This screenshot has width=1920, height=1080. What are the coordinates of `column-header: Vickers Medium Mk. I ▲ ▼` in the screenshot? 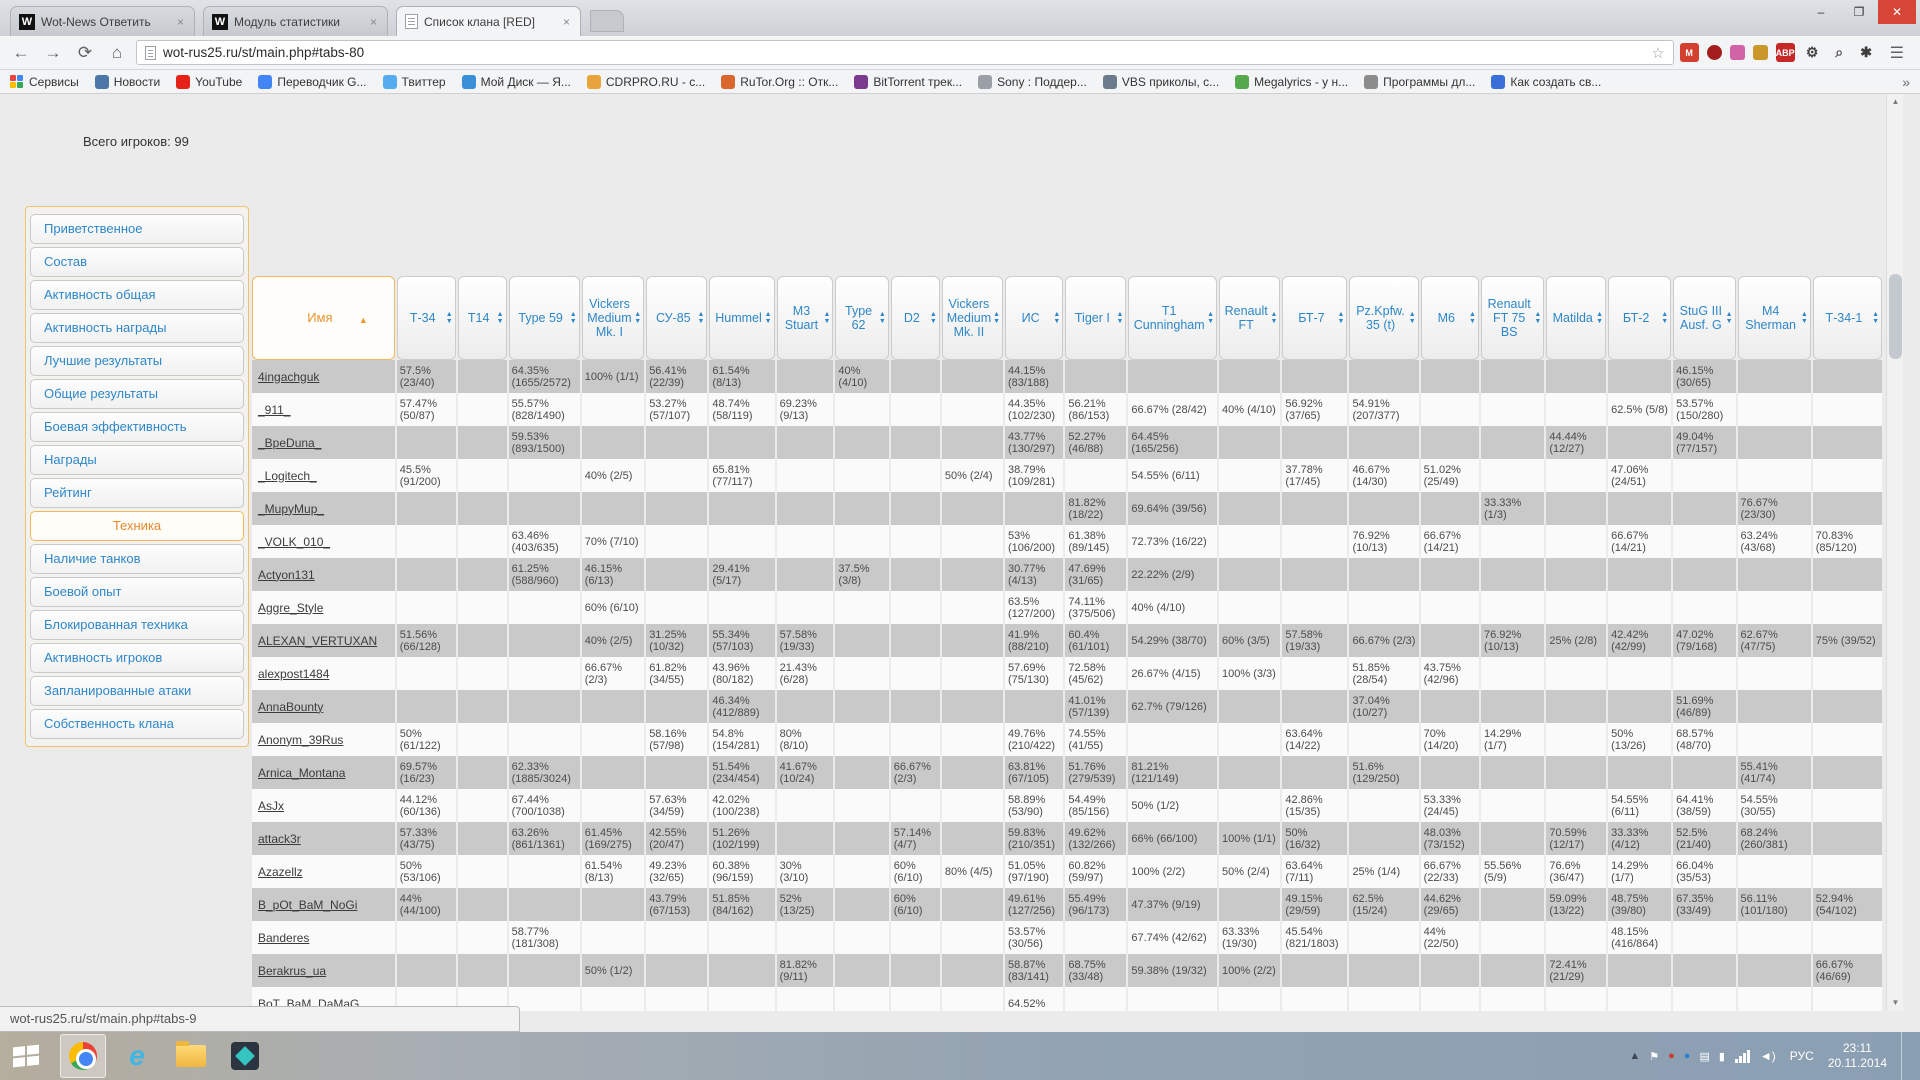 It's located at (613, 318).